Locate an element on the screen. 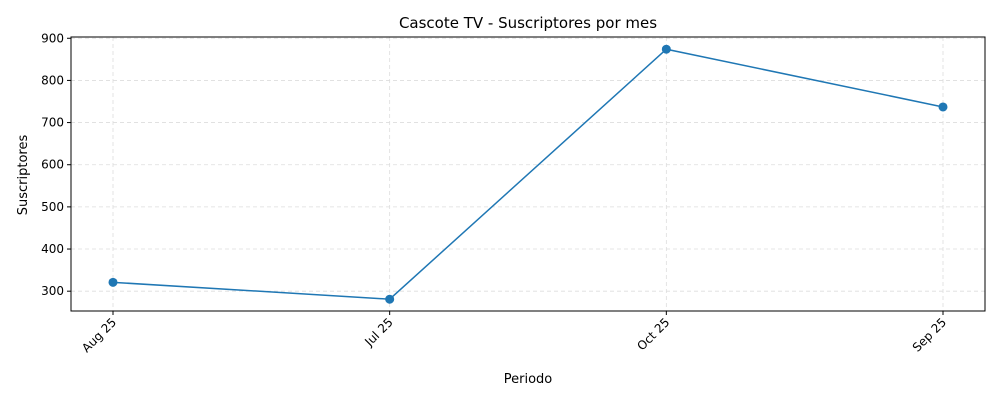 The image size is (1000, 400). x-tick-label: Aug 25 is located at coordinates (99, 335).